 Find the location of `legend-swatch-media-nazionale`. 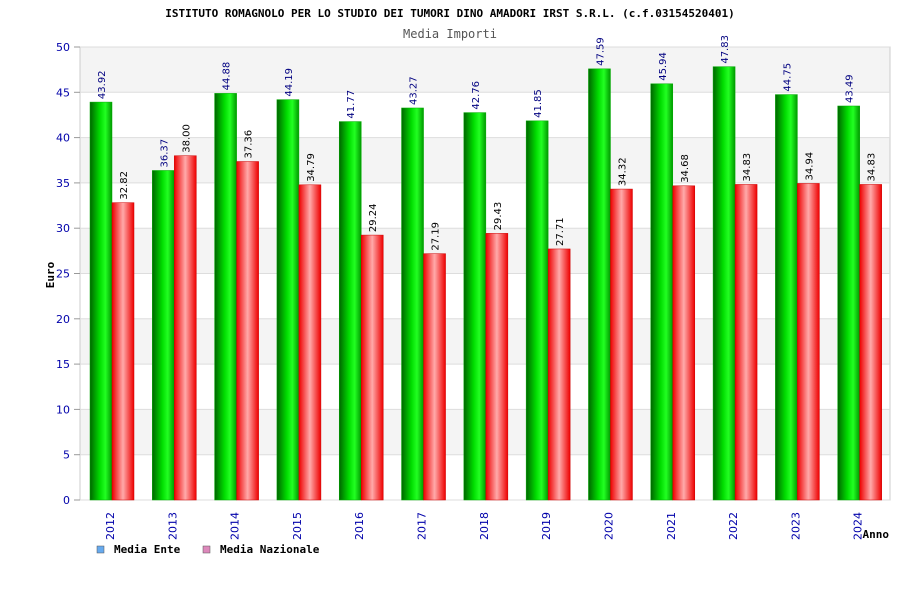

legend-swatch-media-nazionale is located at coordinates (206, 549).